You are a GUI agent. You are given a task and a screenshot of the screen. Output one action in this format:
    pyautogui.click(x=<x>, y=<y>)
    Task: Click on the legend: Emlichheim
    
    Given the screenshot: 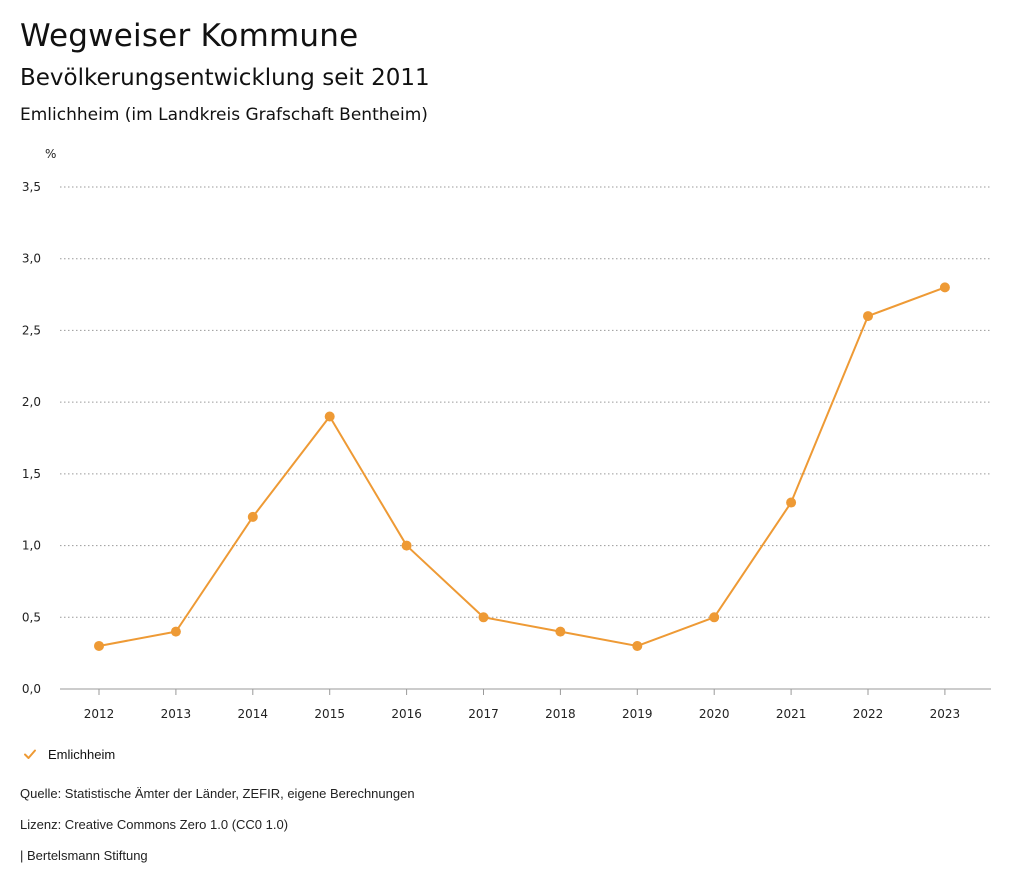 What is the action you would take?
    pyautogui.click(x=68, y=754)
    